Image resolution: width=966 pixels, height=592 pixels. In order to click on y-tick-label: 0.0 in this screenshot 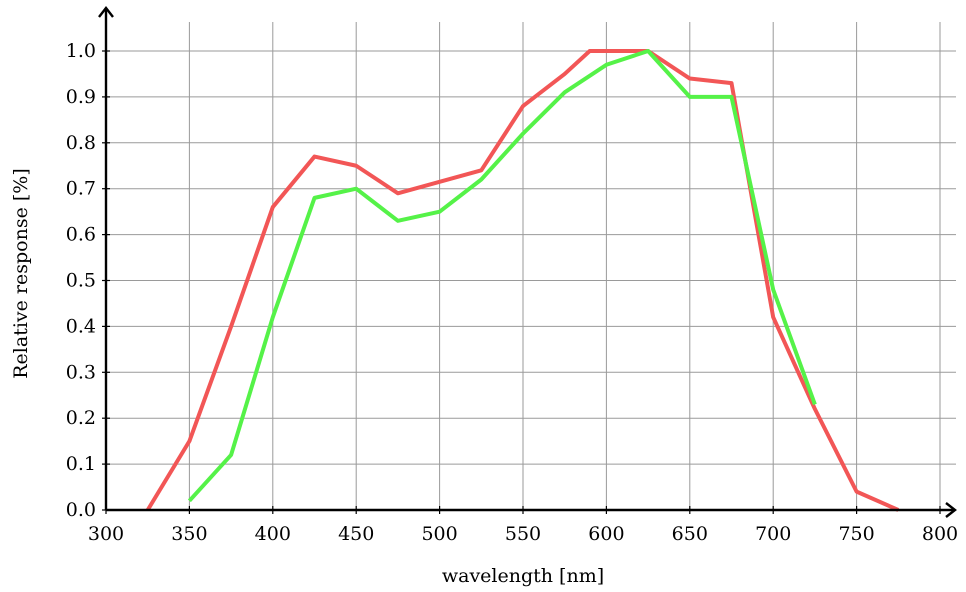, I will do `click(81, 510)`.